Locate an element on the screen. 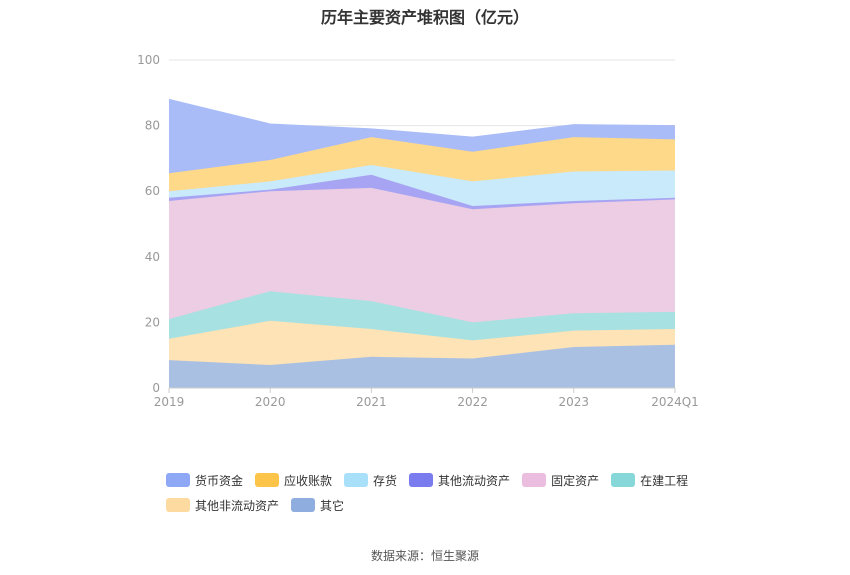 The width and height of the screenshot is (850, 575). x-tick-label: 2019 is located at coordinates (169, 402).